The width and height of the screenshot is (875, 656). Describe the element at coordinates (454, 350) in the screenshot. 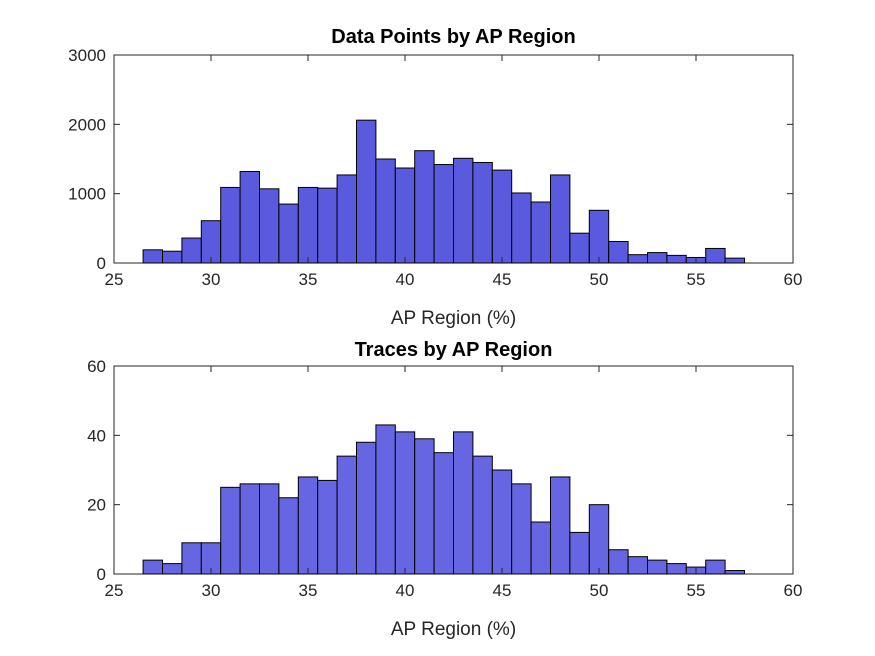

I see `chart-title: Traces by AP Region` at that location.